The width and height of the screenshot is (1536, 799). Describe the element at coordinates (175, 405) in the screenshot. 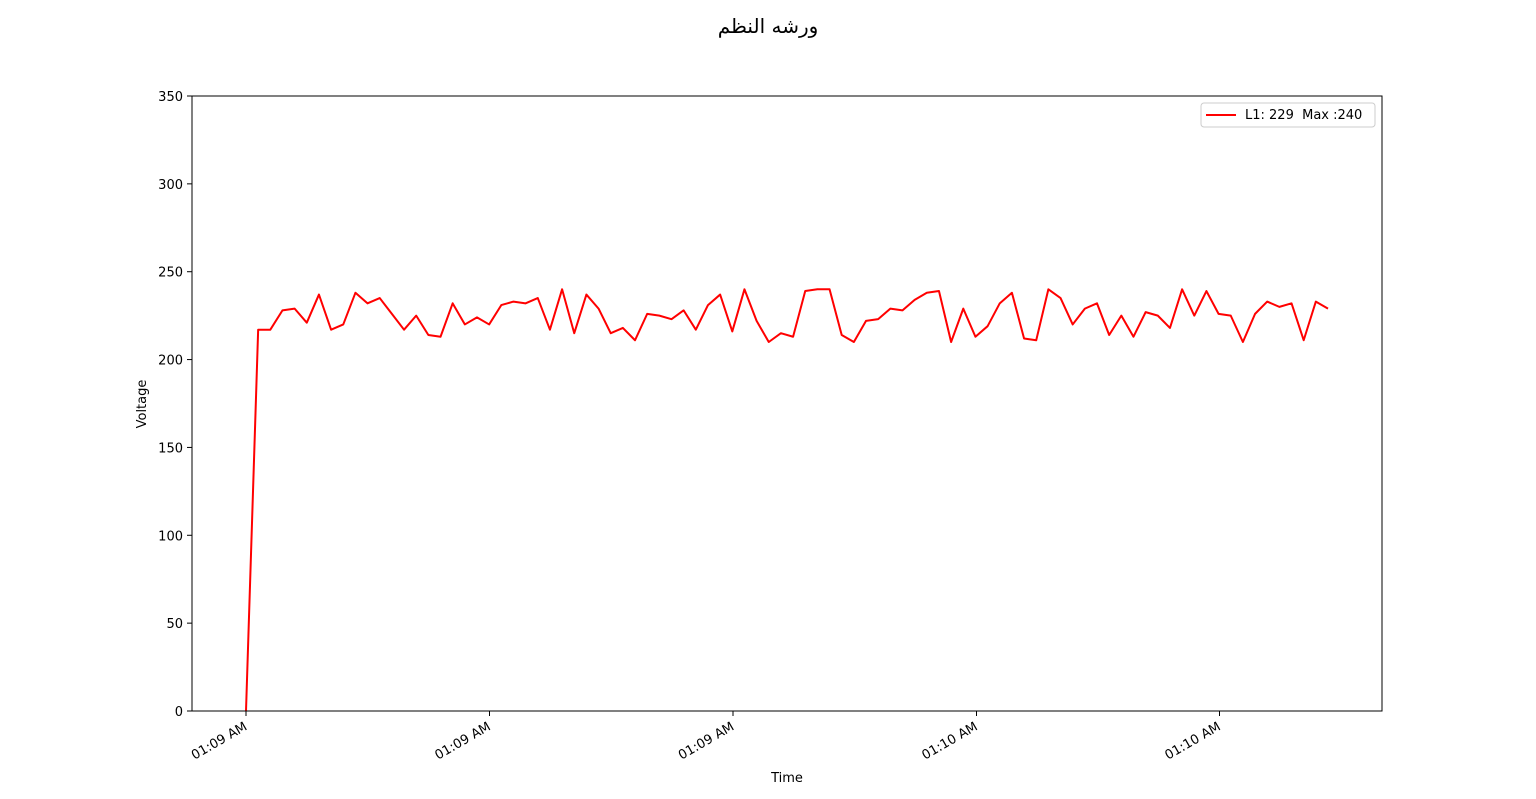

I see `y-axis-ticks: 0 50 100 150 200 250 300 350` at that location.